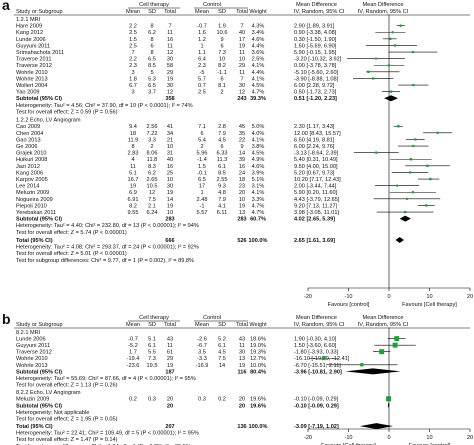 This screenshot has height=445, width=474. Describe the element at coordinates (349, 305) in the screenshot. I see `axis-label-left: Favours [control]` at that location.